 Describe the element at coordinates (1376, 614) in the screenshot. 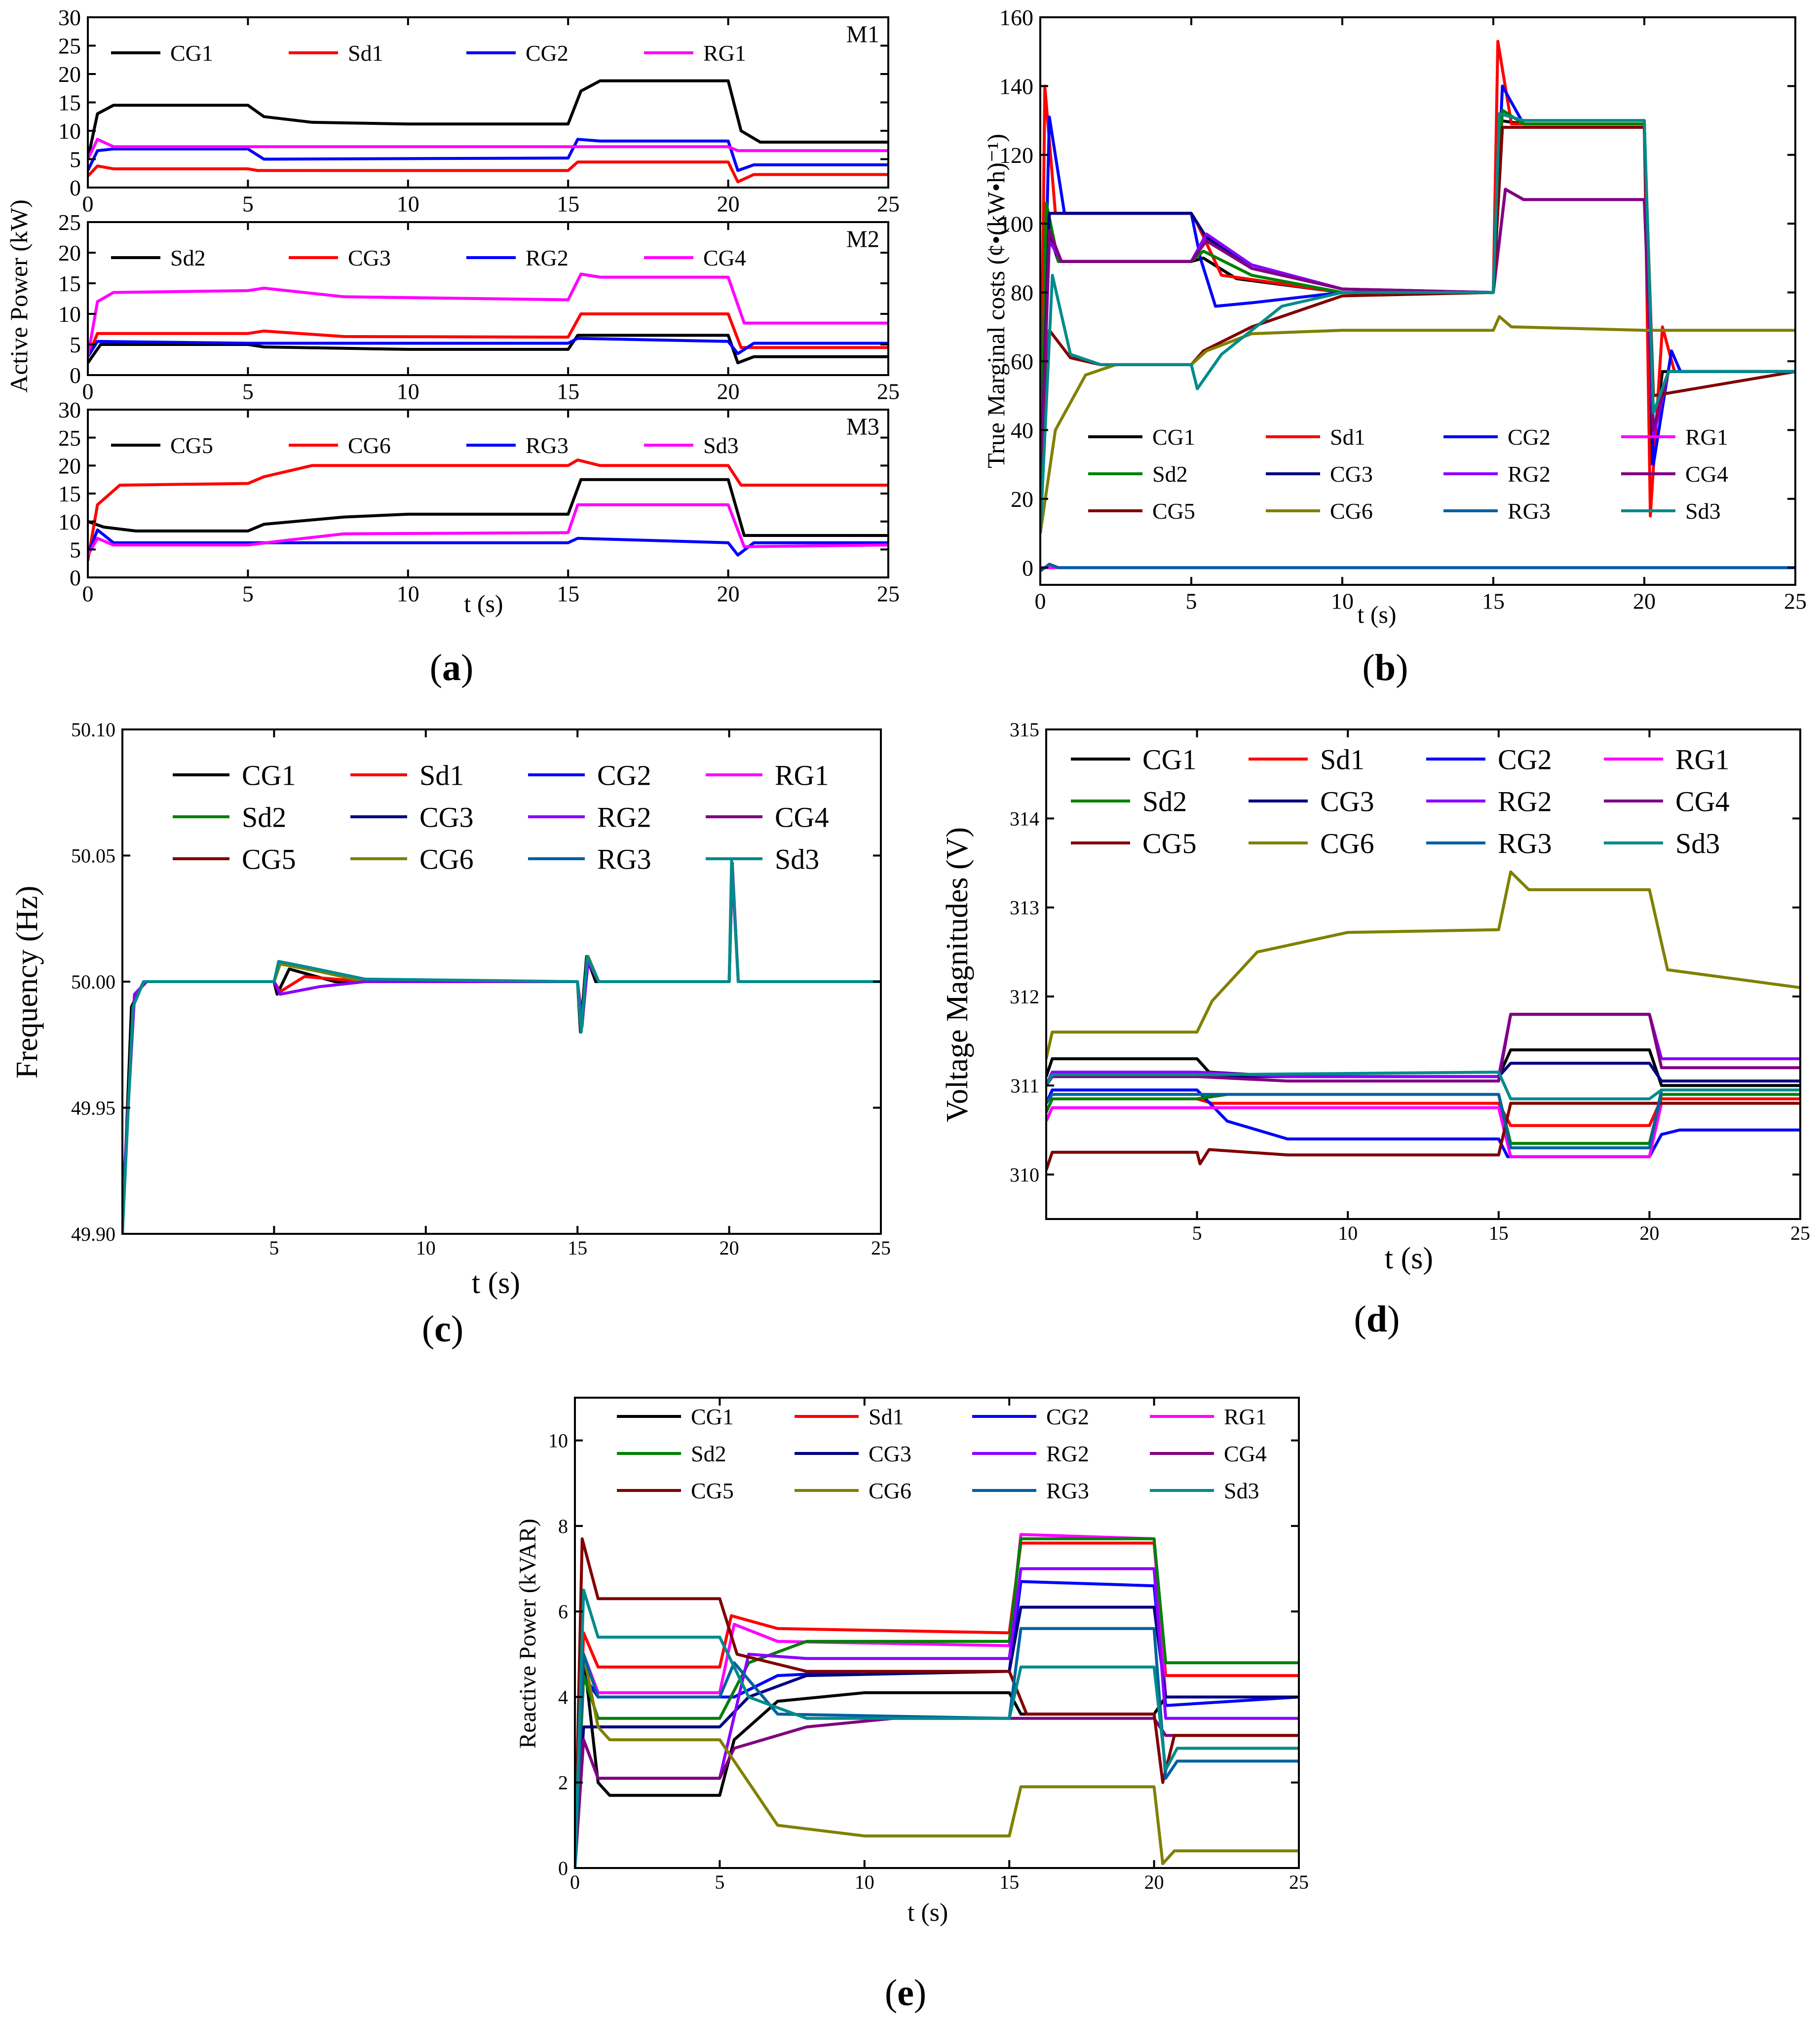

I see `axis-title-x-b: t (s)` at that location.